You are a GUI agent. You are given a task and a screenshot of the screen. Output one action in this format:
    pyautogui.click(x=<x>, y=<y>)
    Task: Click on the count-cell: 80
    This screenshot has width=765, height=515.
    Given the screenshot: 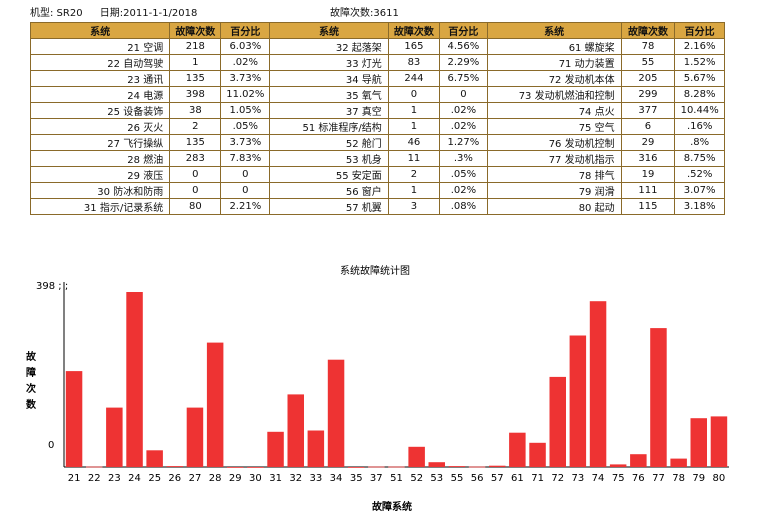 What is the action you would take?
    pyautogui.click(x=195, y=206)
    